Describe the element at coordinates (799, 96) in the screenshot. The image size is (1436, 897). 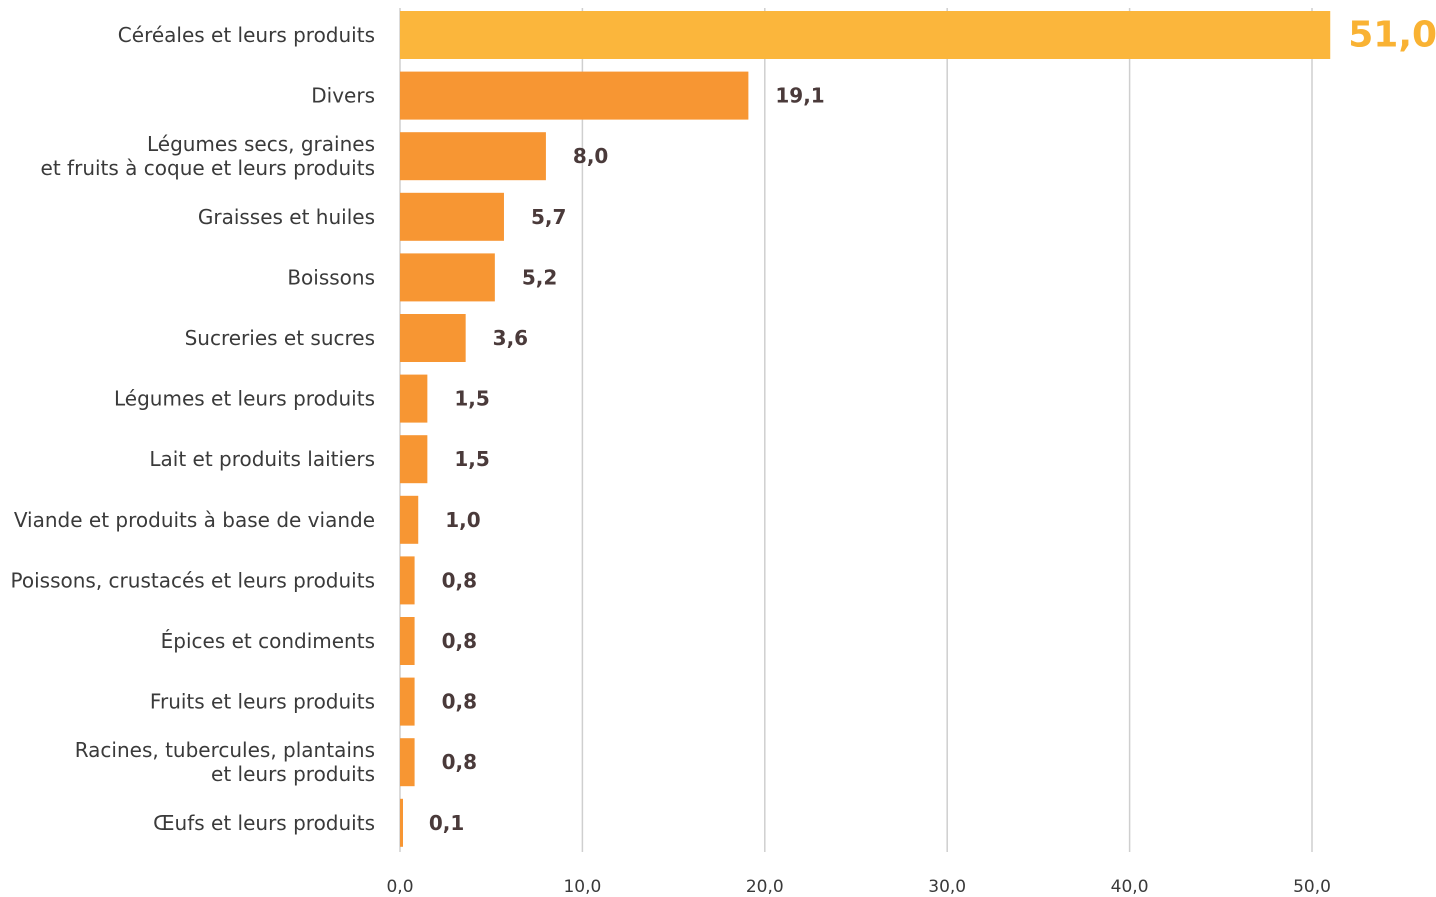
I see `value-label: 19,1` at that location.